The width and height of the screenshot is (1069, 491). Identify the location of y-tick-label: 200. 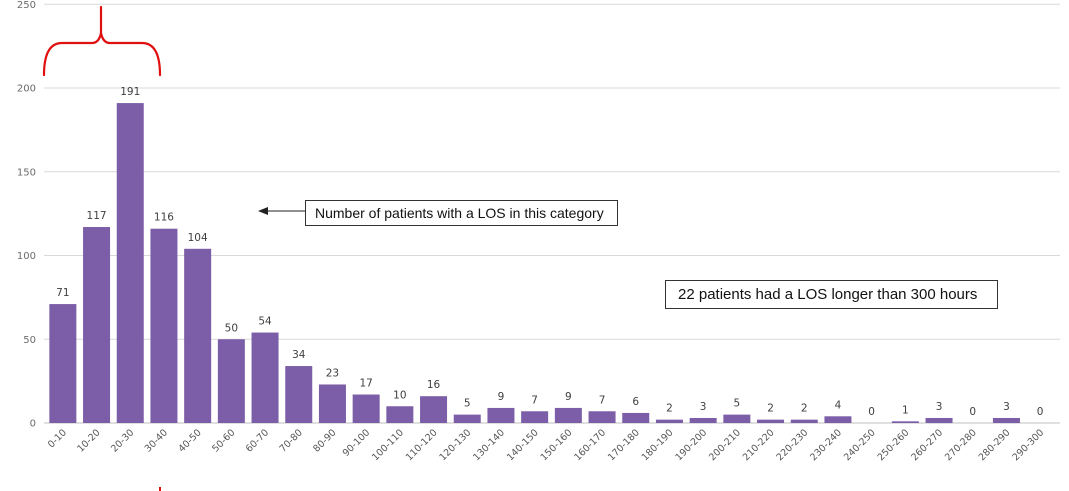
(26, 89).